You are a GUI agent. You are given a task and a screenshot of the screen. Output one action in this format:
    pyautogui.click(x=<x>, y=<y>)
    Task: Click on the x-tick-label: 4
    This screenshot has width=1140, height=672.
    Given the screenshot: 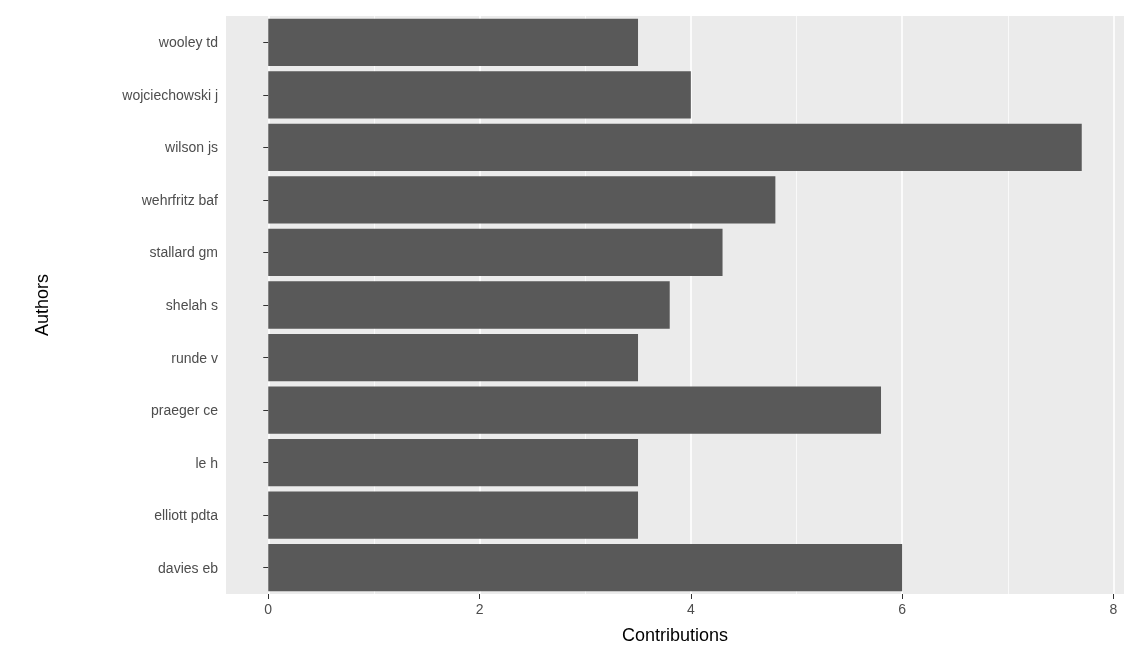 What is the action you would take?
    pyautogui.click(x=690, y=609)
    